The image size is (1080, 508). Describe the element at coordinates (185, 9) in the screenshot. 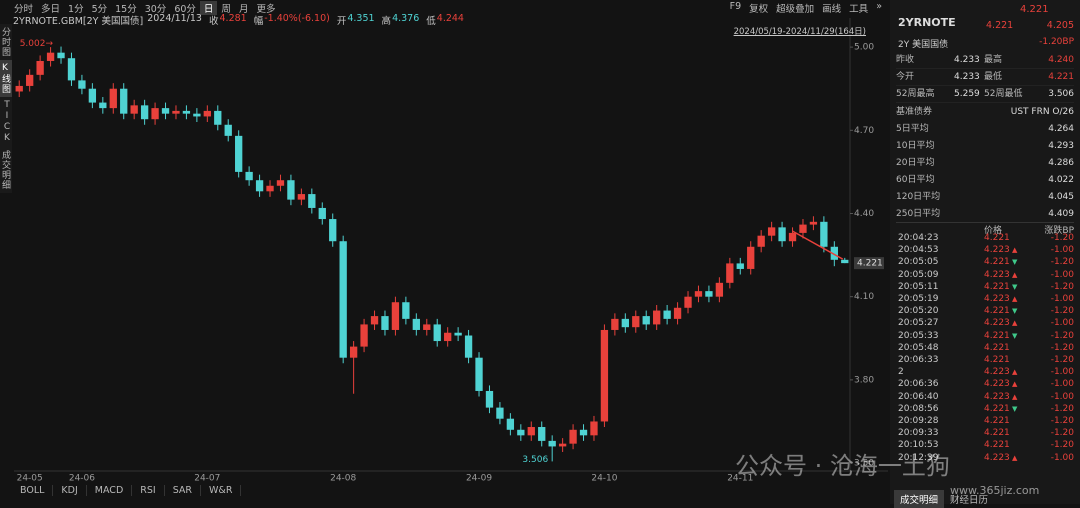

I see `period-tab: 60分` at that location.